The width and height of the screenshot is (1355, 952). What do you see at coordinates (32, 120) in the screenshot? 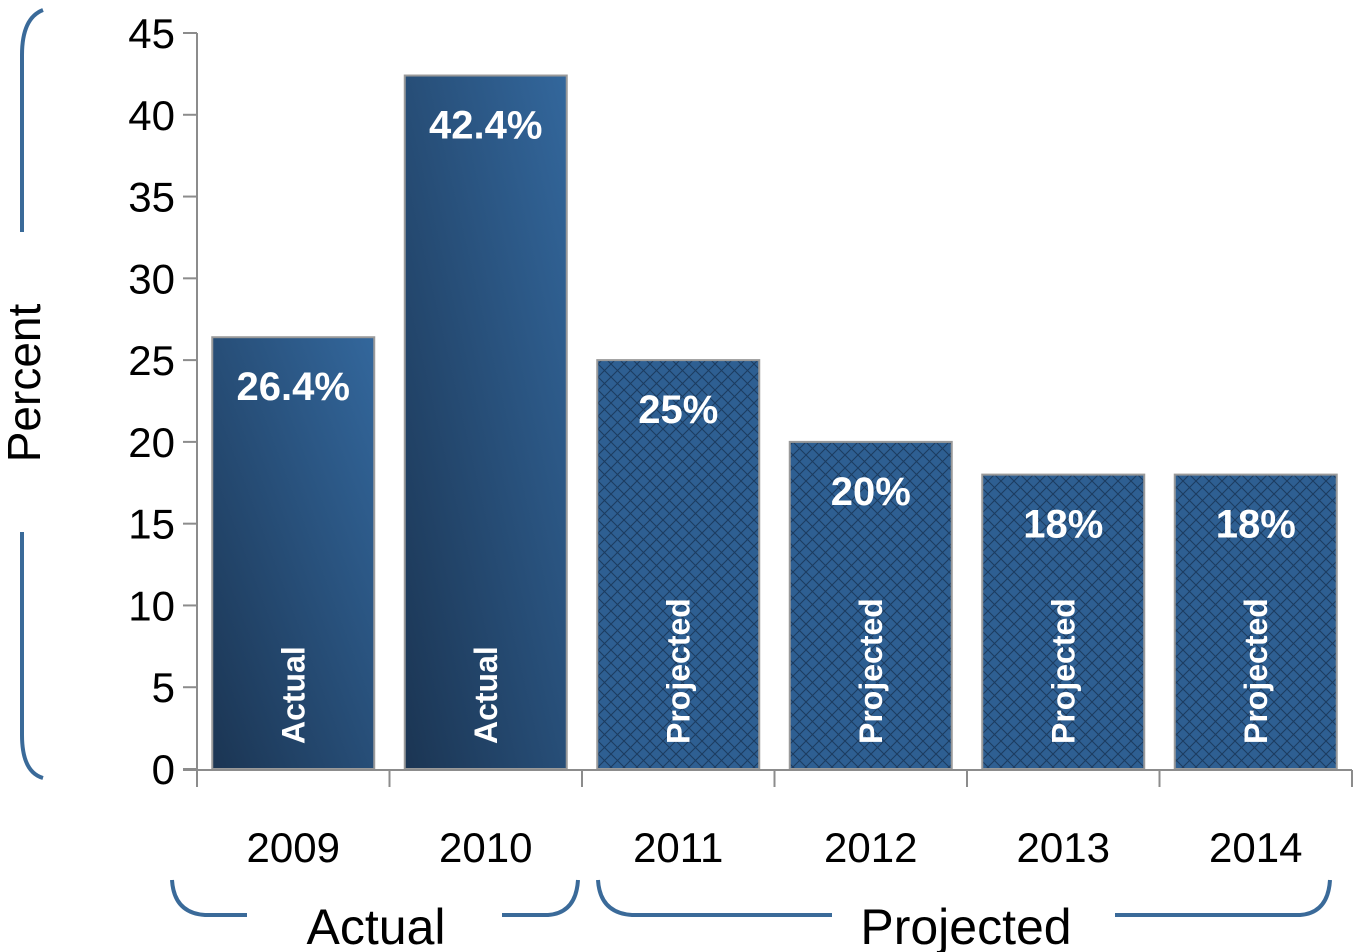
I see `y-axis-bracket-top` at bounding box center [32, 120].